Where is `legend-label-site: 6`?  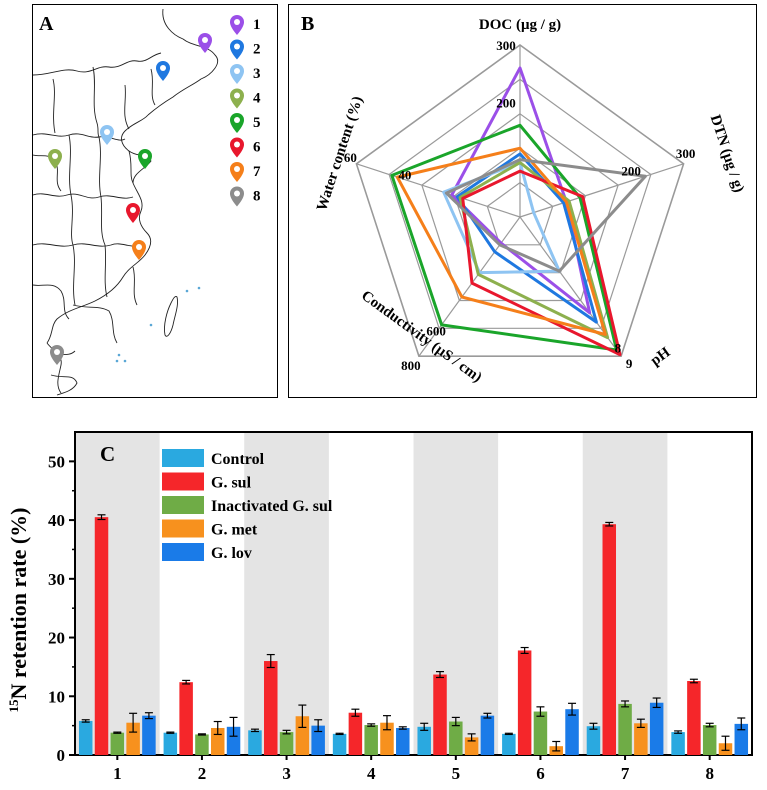
legend-label-site: 6 is located at coordinates (257, 148).